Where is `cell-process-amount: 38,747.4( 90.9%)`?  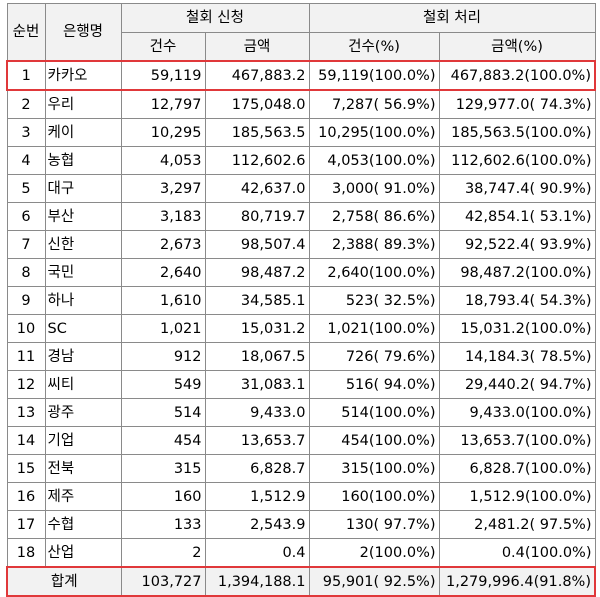 cell-process-amount: 38,747.4( 90.9%) is located at coordinates (517, 188).